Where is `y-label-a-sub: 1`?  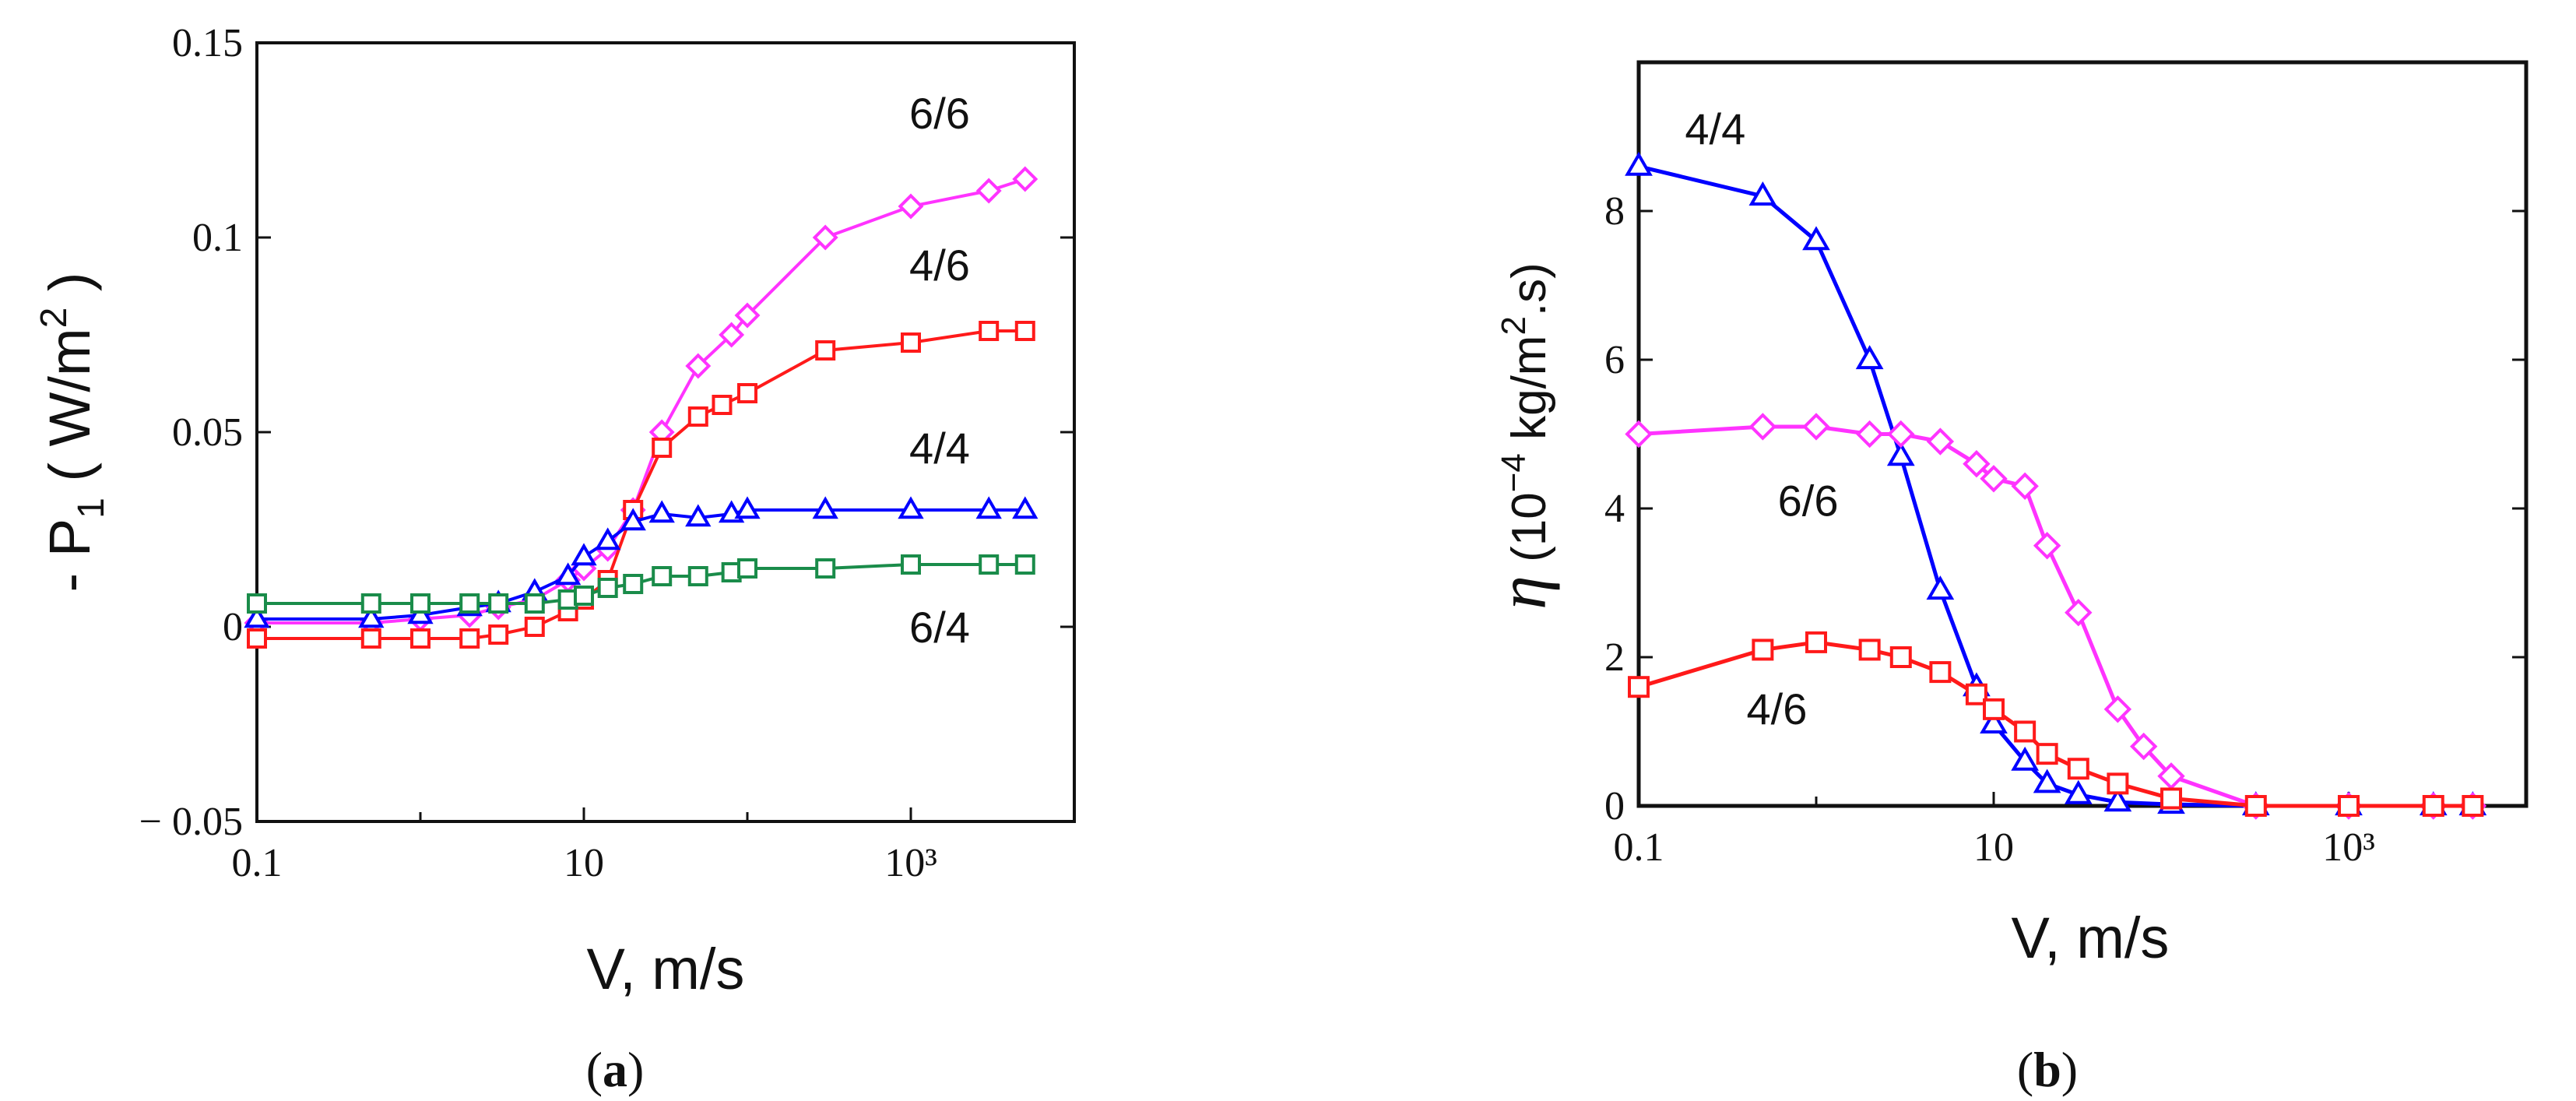 y-label-a-sub: 1 is located at coordinates (91, 509).